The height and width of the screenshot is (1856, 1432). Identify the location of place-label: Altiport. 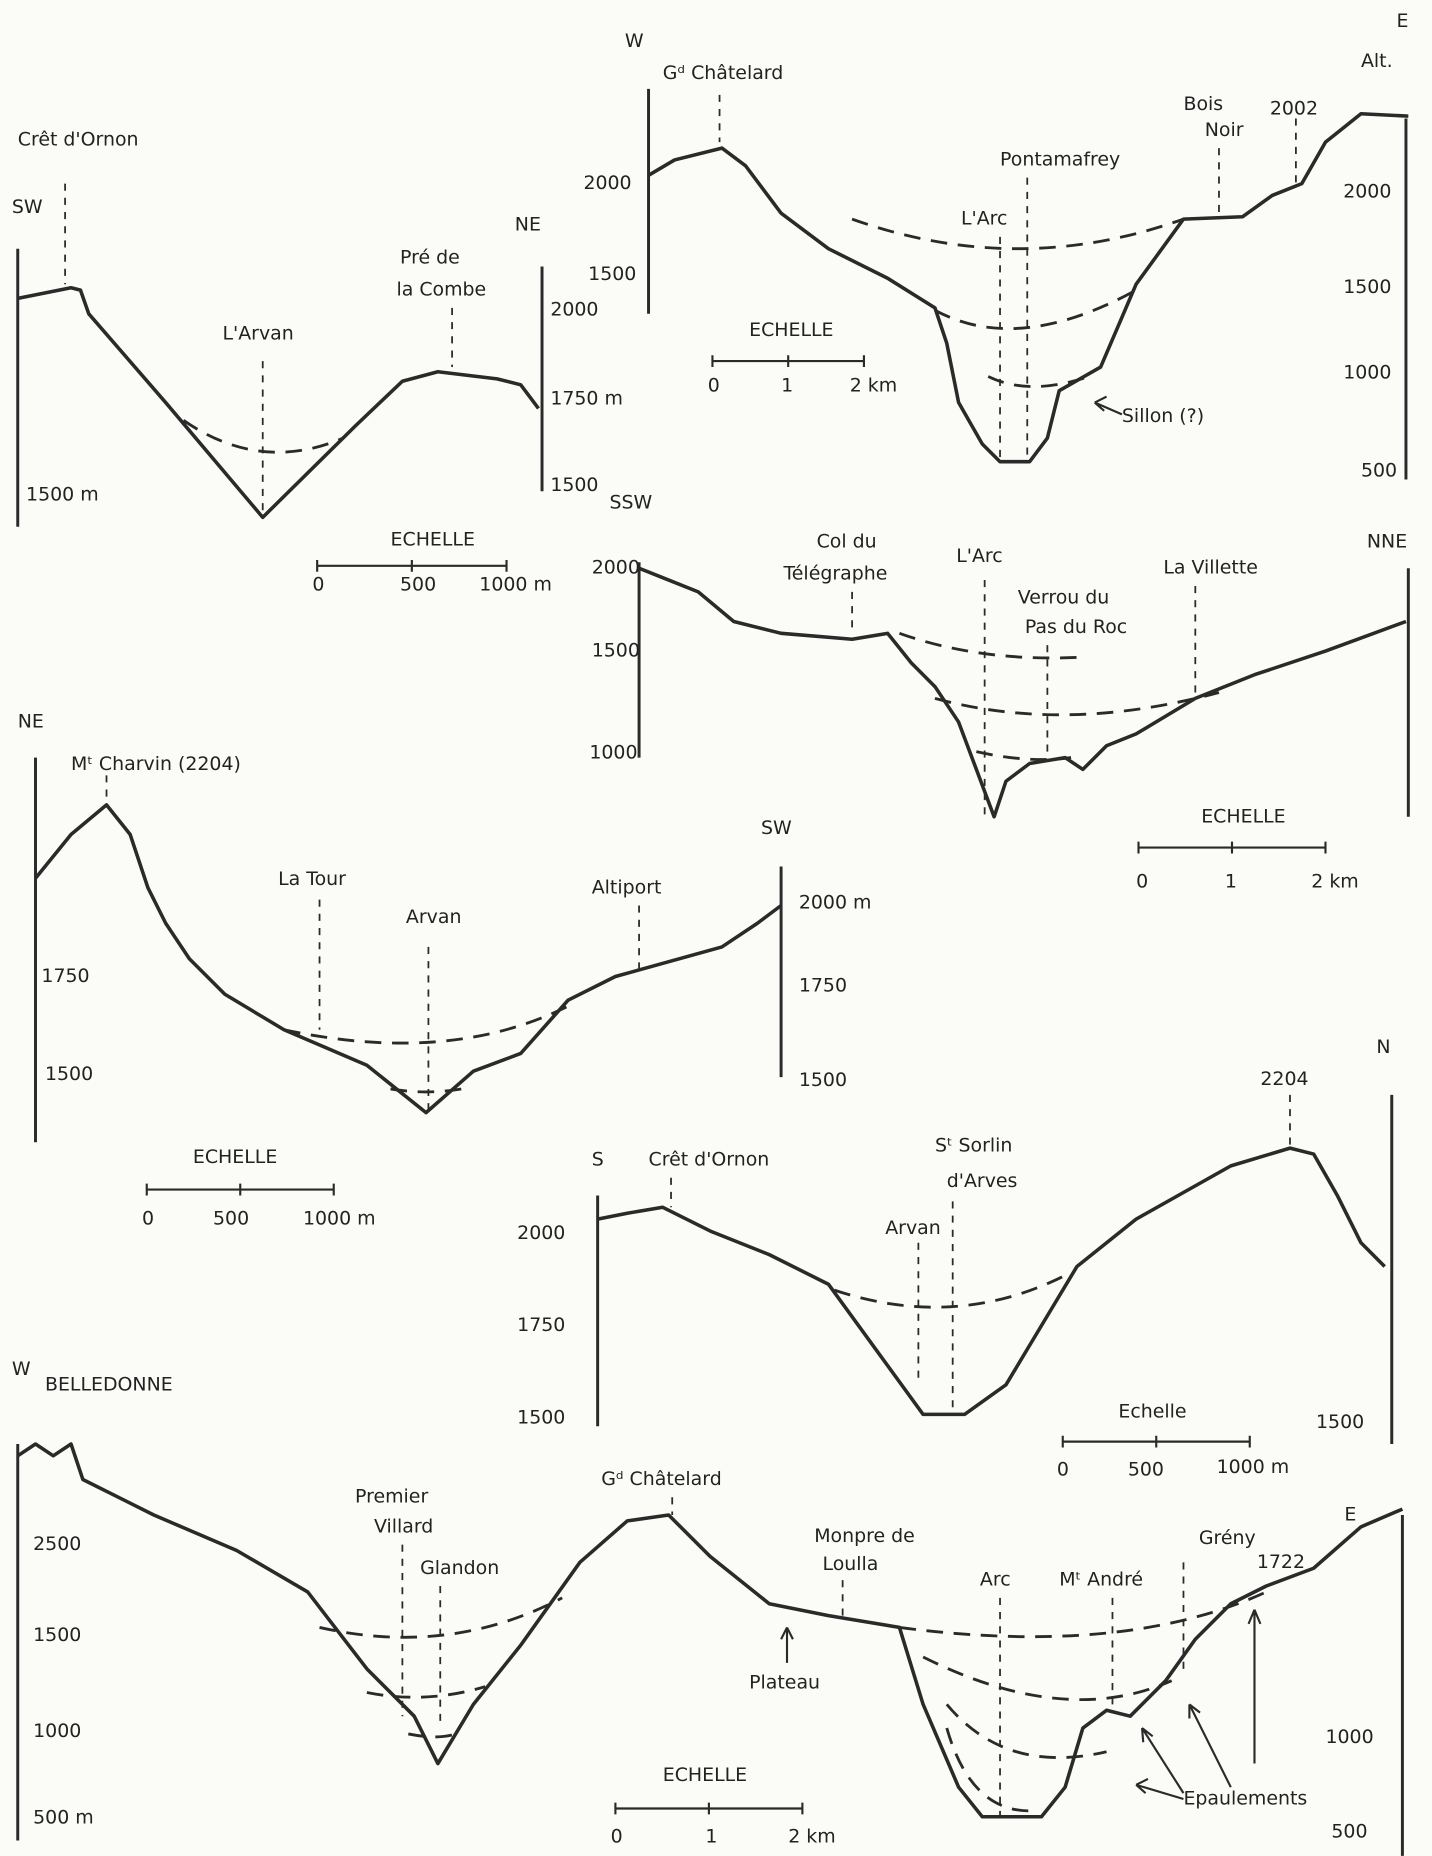
(627, 887).